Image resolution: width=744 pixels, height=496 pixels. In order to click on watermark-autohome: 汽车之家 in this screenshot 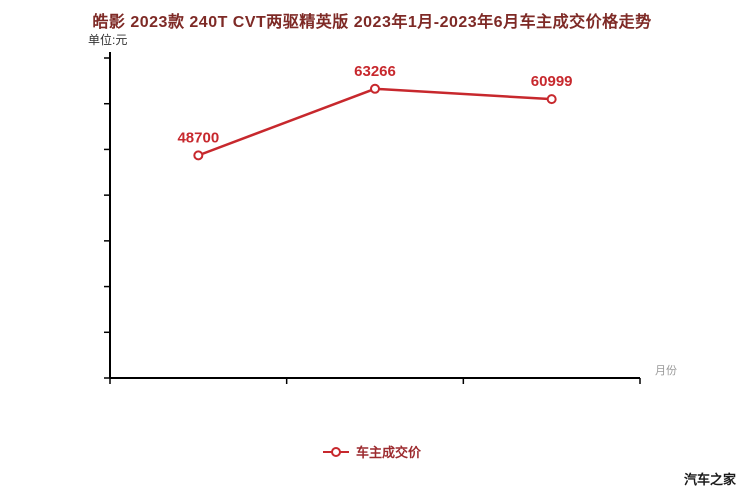, I will do `click(709, 479)`.